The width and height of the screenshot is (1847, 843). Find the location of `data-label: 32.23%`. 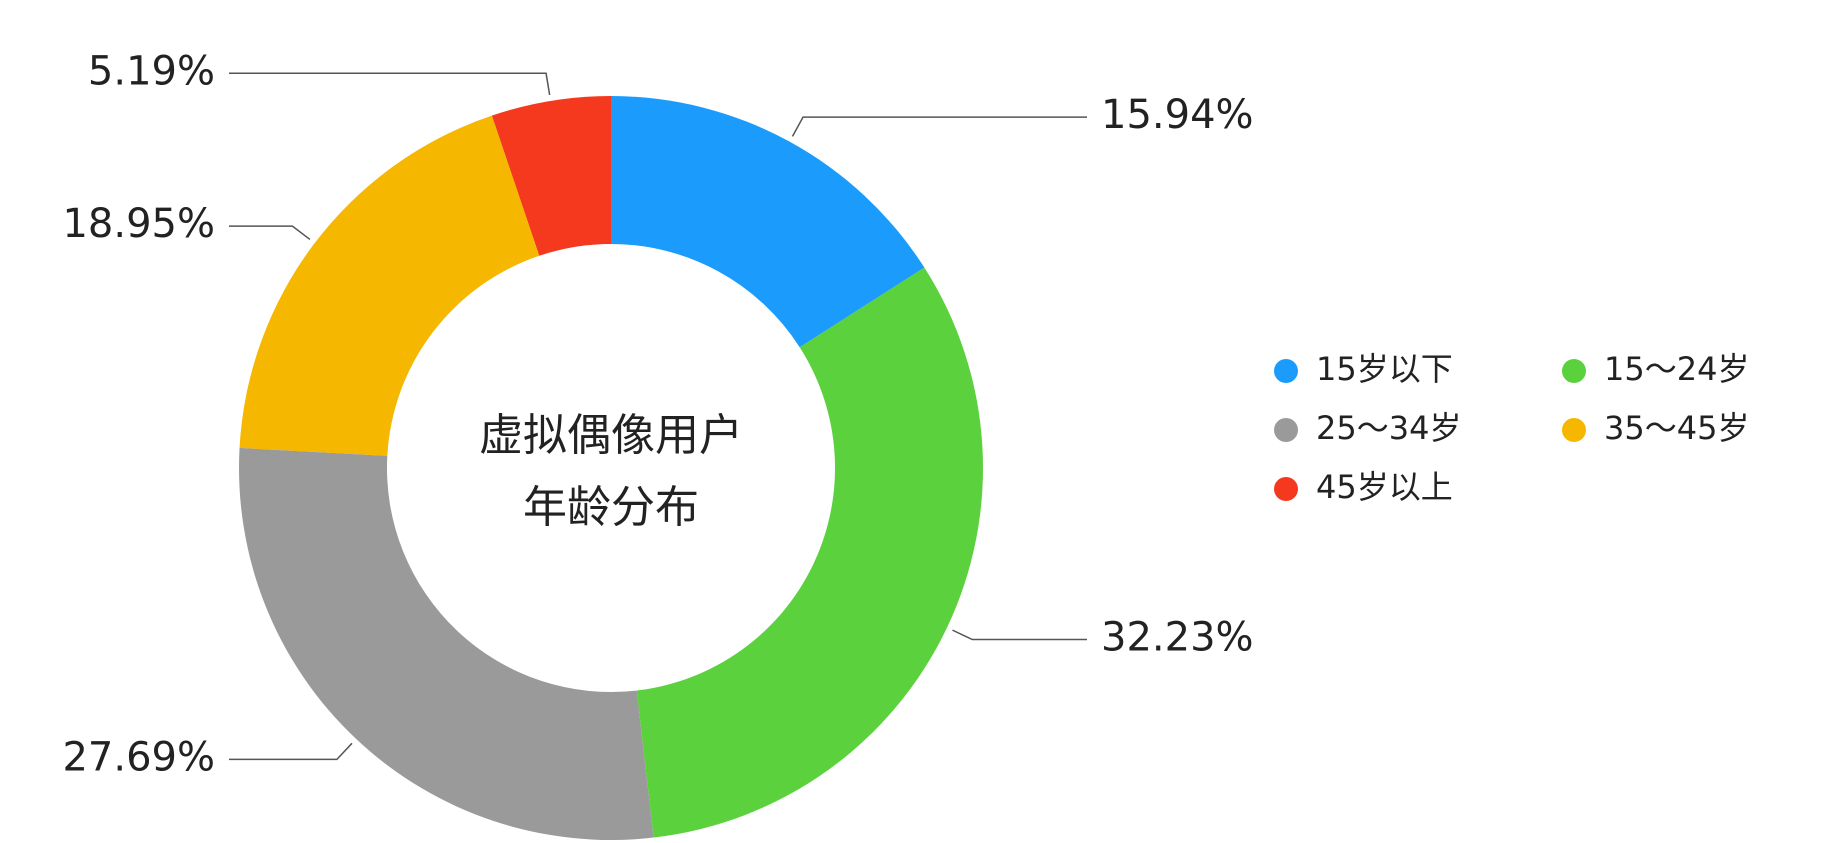

data-label: 32.23% is located at coordinates (1177, 638).